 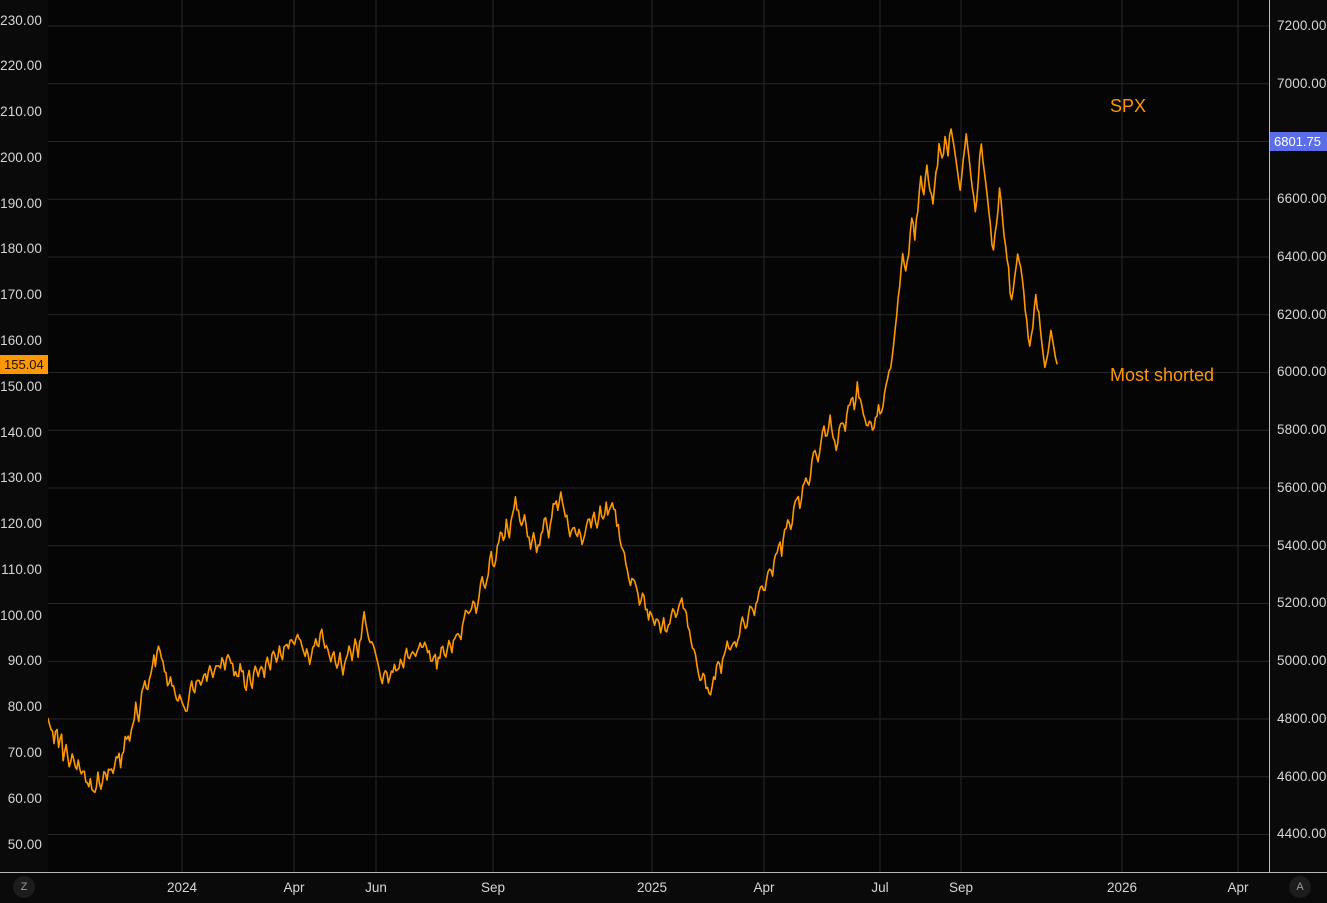 I want to click on left-axis-tick-label: 120.00, so click(x=21, y=524).